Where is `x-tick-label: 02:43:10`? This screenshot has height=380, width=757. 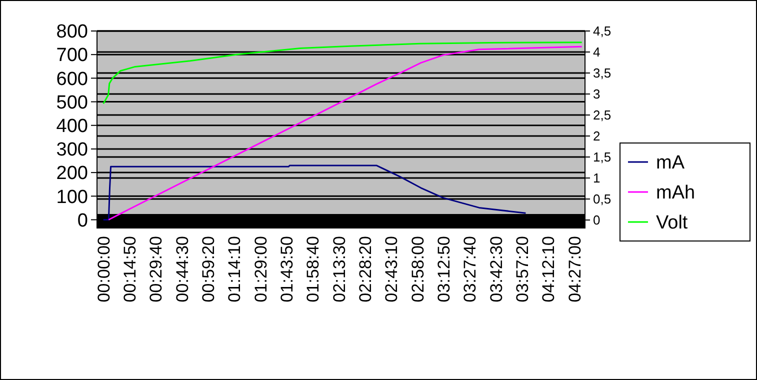
x-tick-label: 02:43:10 is located at coordinates (392, 269).